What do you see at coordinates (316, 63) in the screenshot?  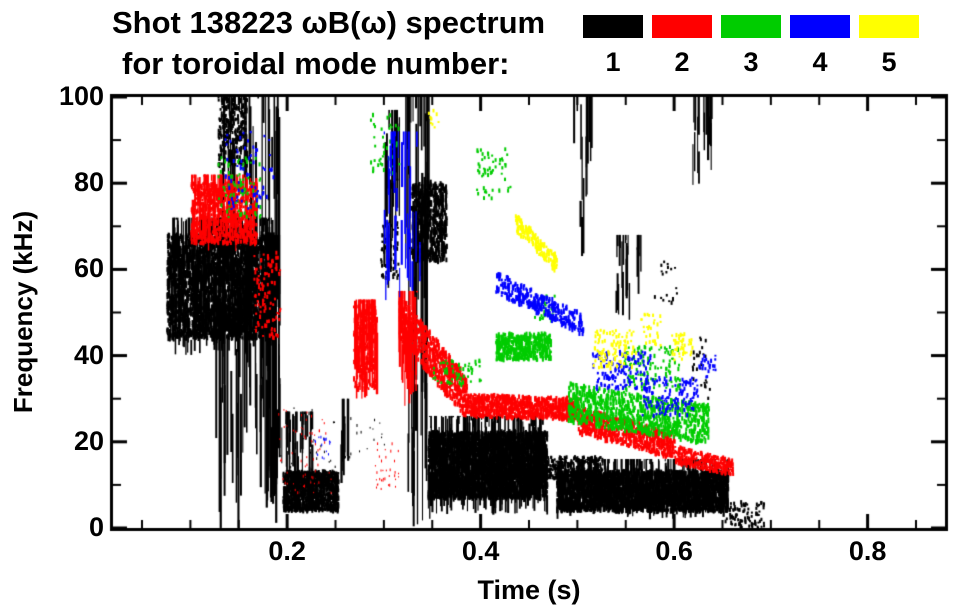 I see `chart-subtitle: for toroidal mode number:` at bounding box center [316, 63].